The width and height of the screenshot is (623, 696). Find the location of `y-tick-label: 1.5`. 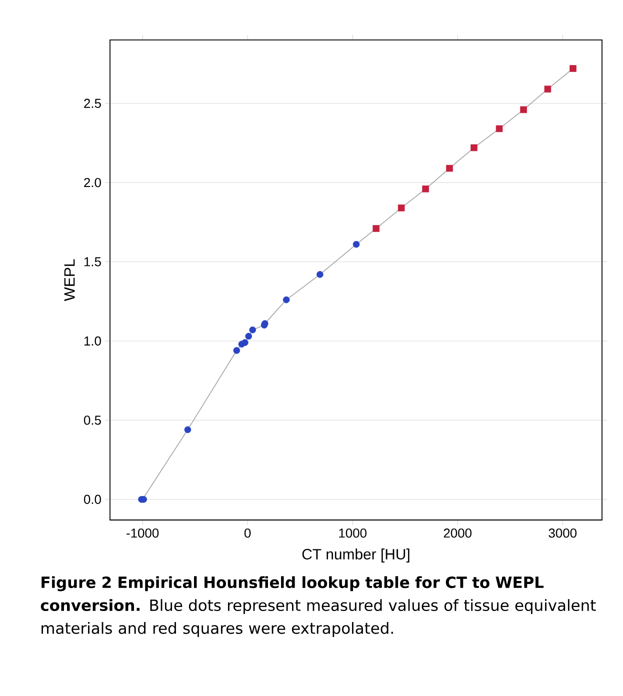

y-tick-label: 1.5 is located at coordinates (92, 261).